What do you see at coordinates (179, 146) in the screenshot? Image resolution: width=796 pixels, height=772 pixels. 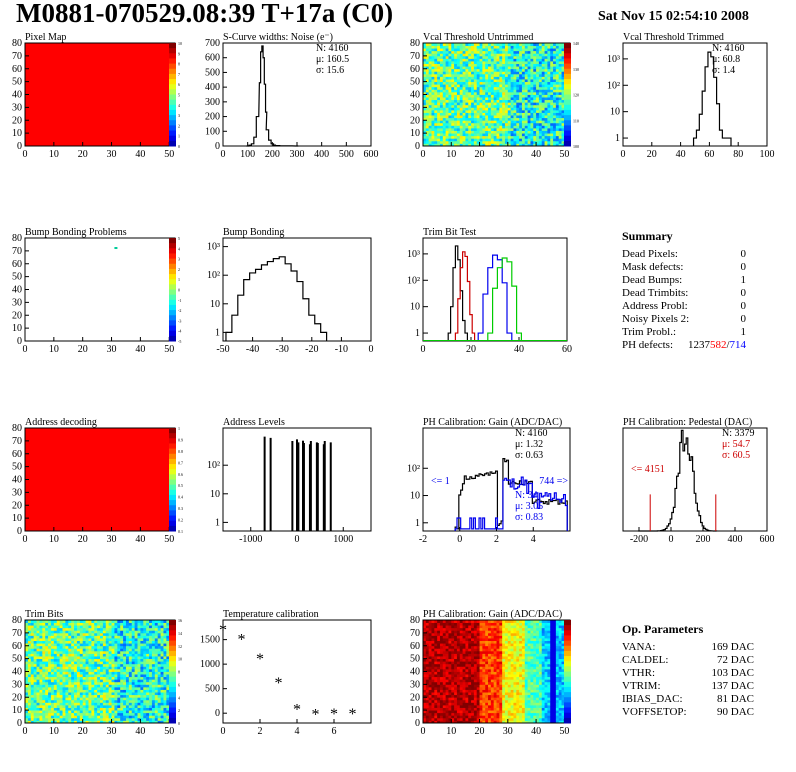 I see `palette-label: 0` at bounding box center [179, 146].